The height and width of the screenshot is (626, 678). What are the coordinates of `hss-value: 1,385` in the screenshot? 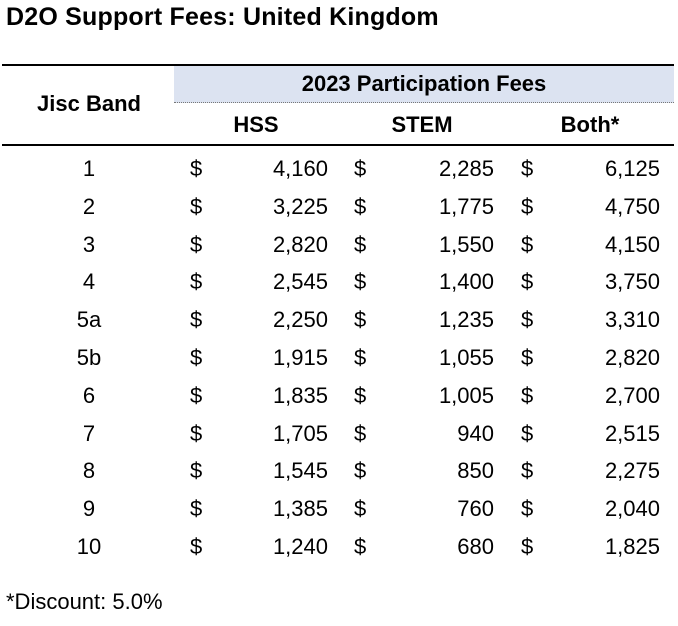 It's located at (300, 509).